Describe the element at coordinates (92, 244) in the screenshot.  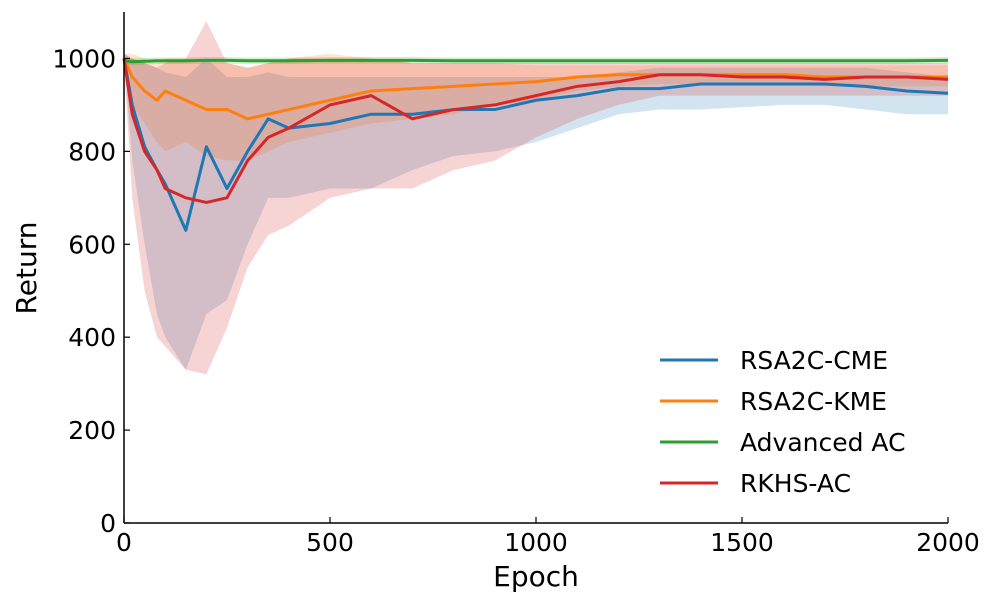
I see `y-tick-label: 600` at that location.